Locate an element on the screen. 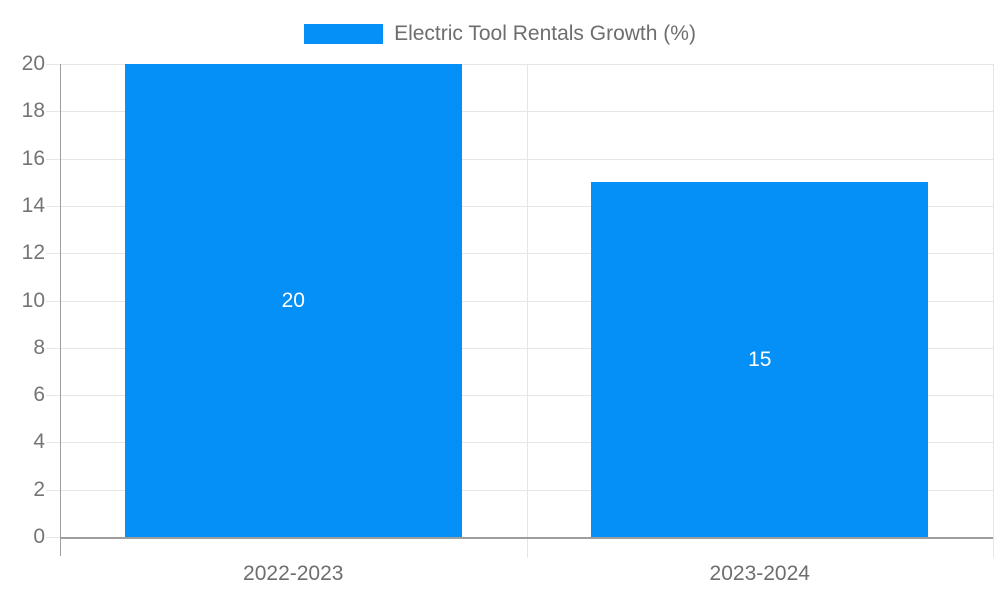 This screenshot has width=1000, height=600. chart-legend: Electric Tool Rentals Growth (%) is located at coordinates (500, 34).